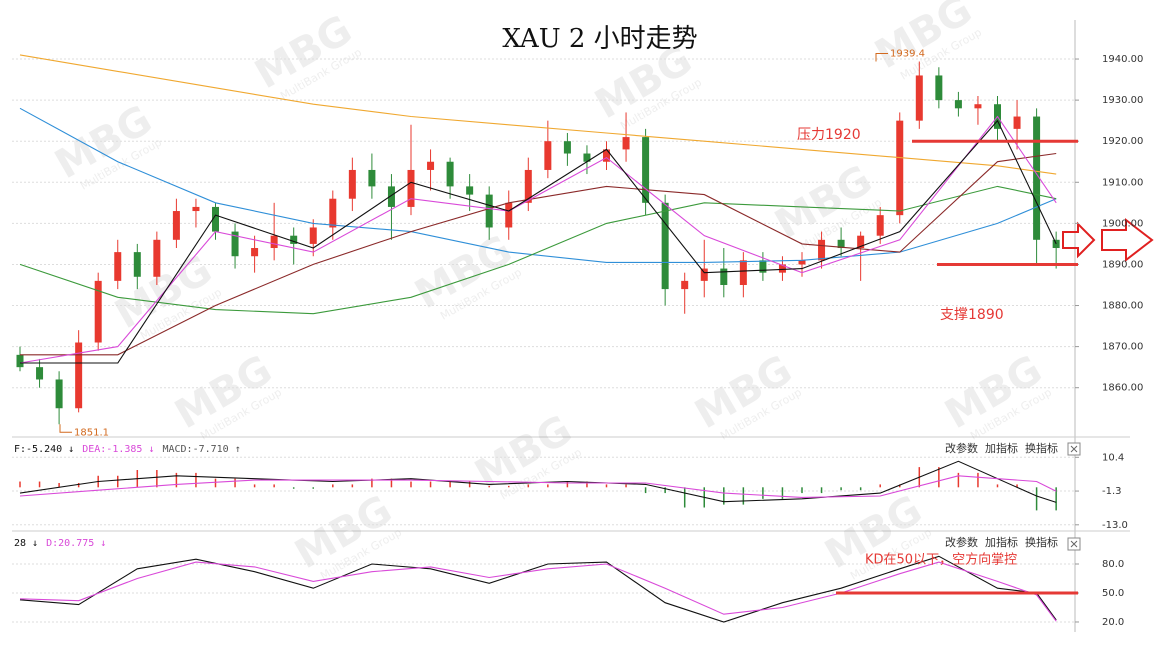  What do you see at coordinates (1122, 264) in the screenshot?
I see `y-tick-label: 1890.00` at bounding box center [1122, 264].